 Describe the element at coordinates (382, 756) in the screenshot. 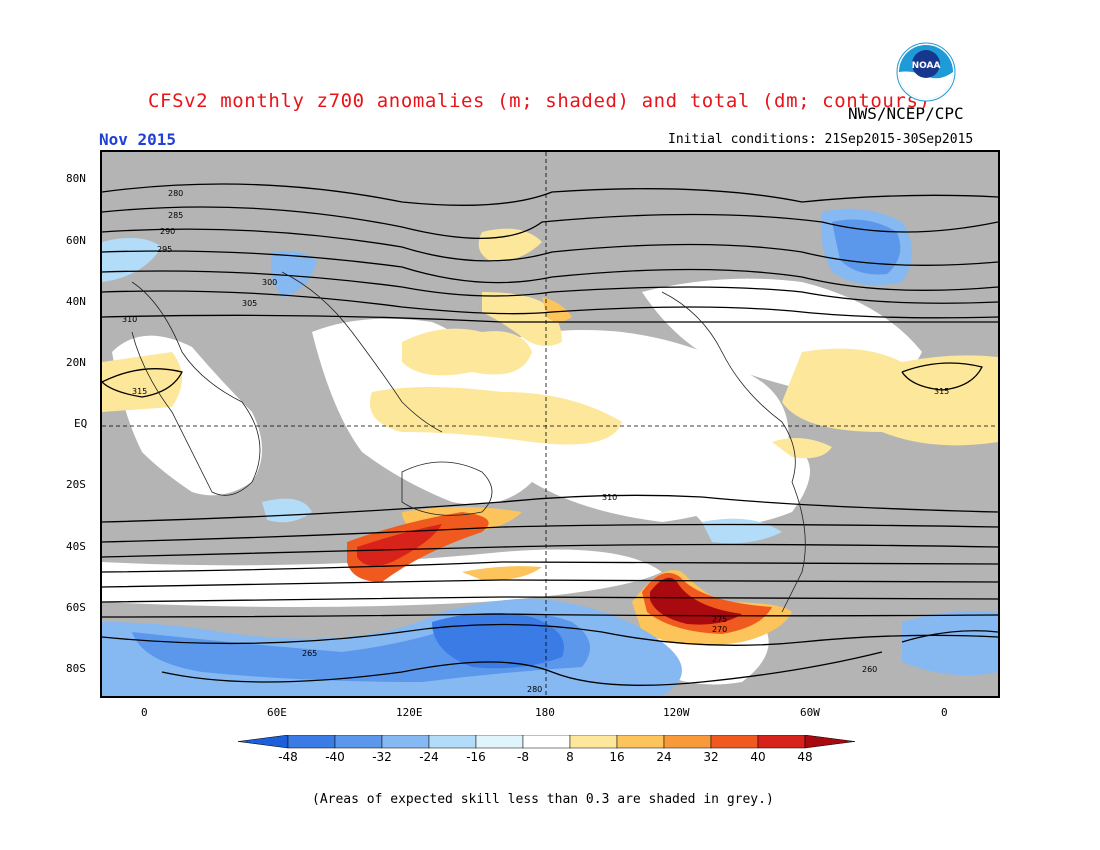

I see `colorbar-tick-label: -32` at that location.